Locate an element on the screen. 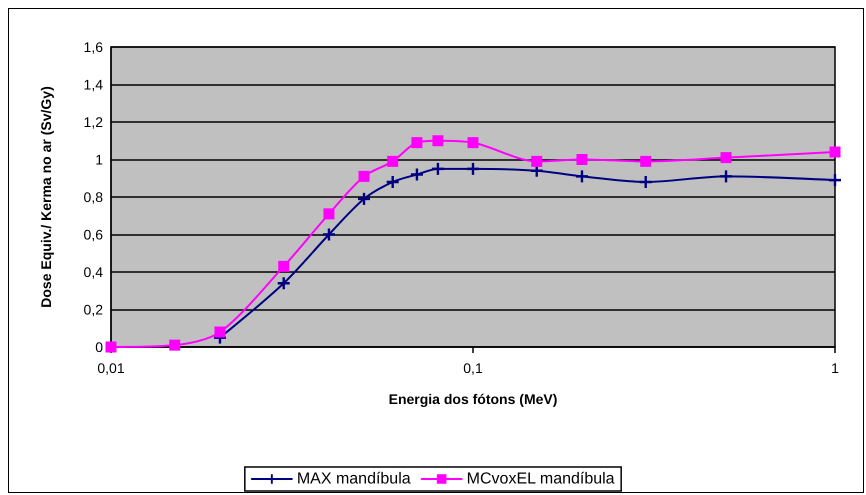 This screenshot has height=495, width=866. x-axis-title: Energia dos fótons (MeV) is located at coordinates (473, 399).